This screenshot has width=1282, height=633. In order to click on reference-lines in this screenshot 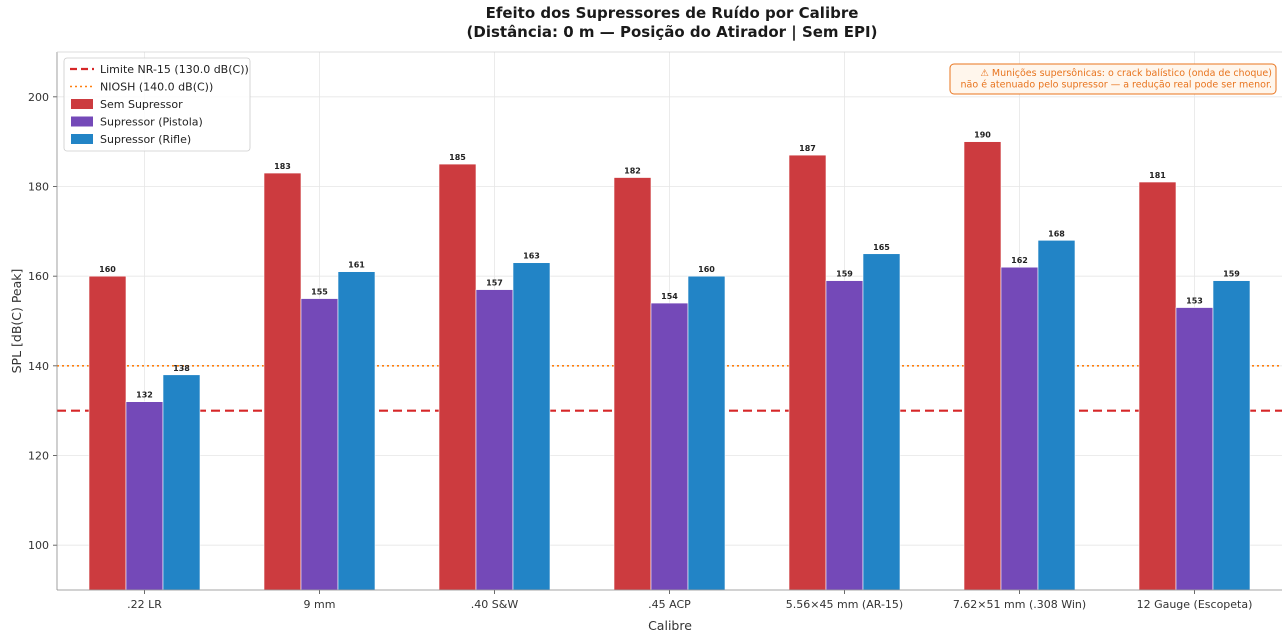, I will do `click(669, 388)`.